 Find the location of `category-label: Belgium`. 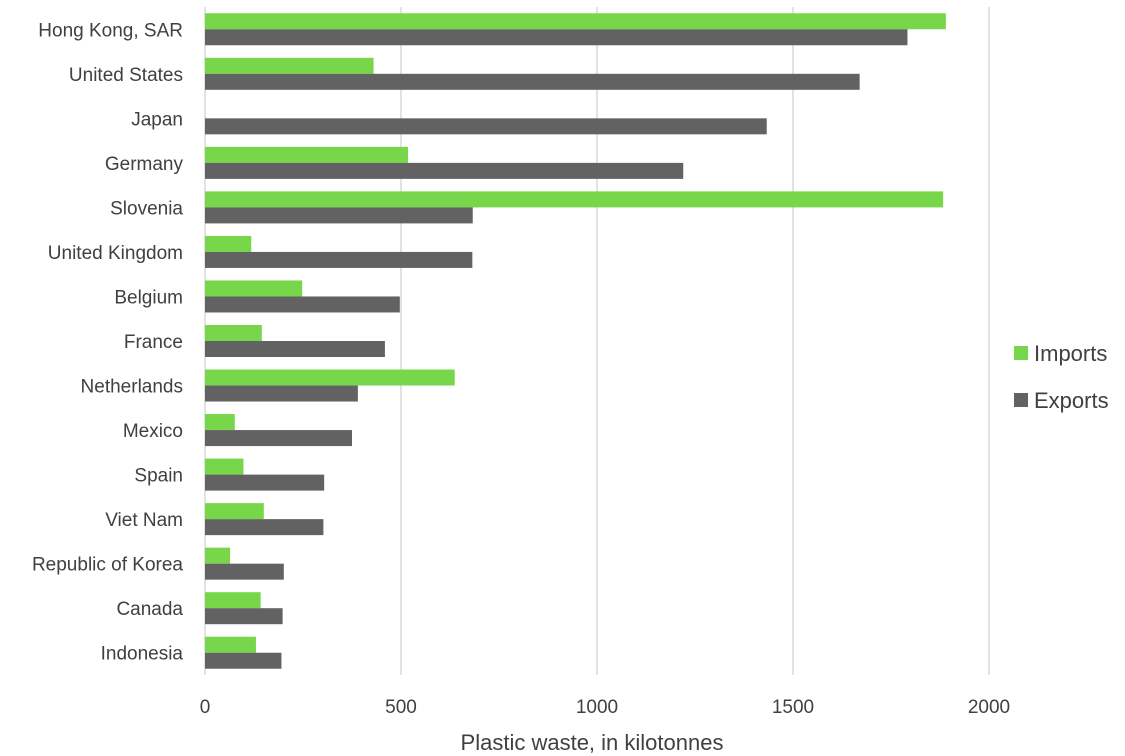

category-label: Belgium is located at coordinates (148, 297).